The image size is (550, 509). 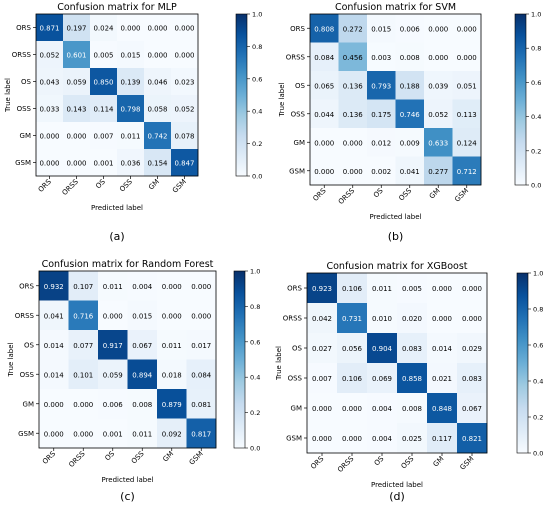 I want to click on matrix-frame, so click(x=117, y=95).